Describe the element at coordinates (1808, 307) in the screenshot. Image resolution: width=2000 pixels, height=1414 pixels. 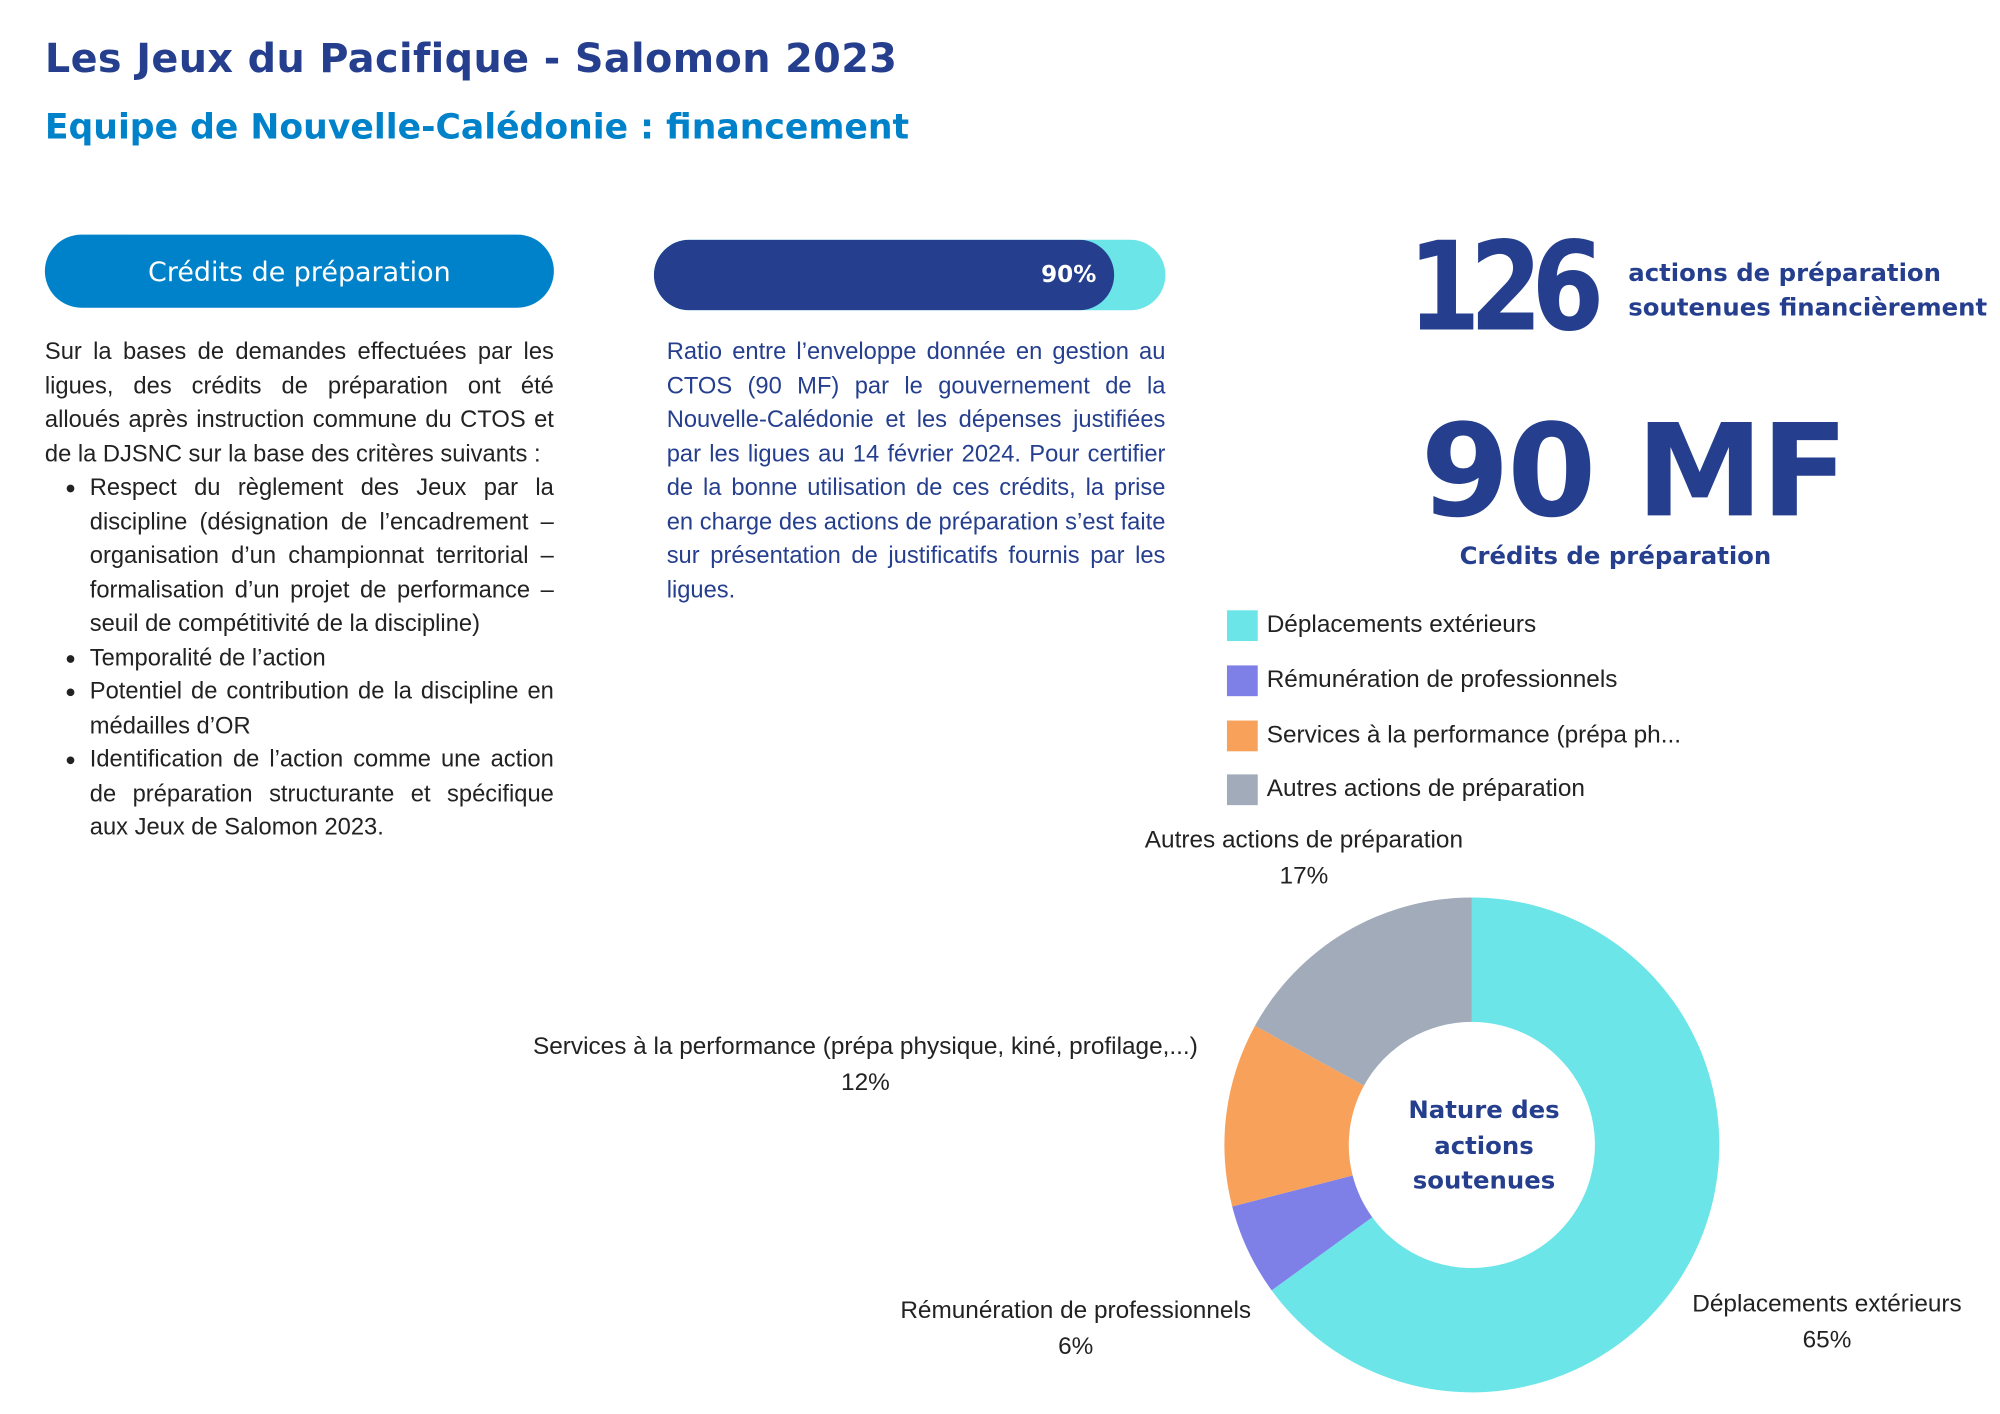
I see `actions-caption-line2: soutenues financièrement` at that location.